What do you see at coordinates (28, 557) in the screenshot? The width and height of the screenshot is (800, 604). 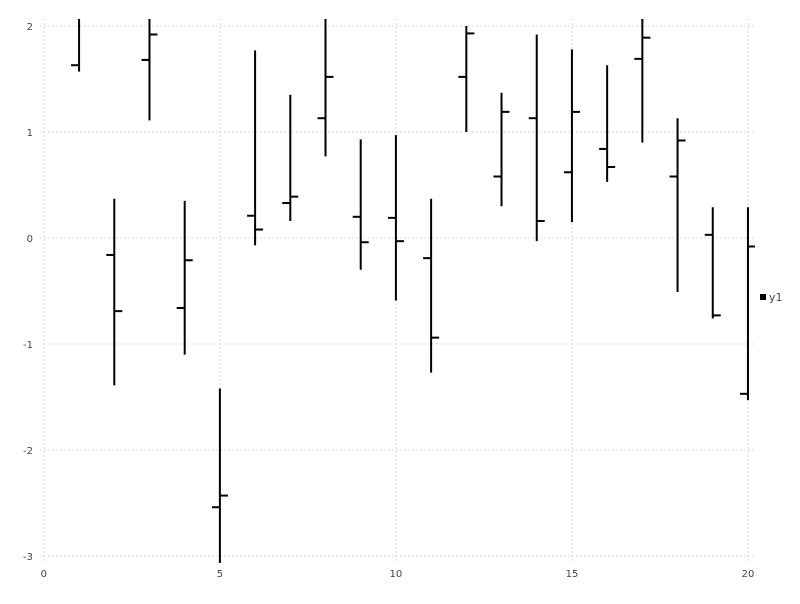 I see `y-tick-label: -3` at bounding box center [28, 557].